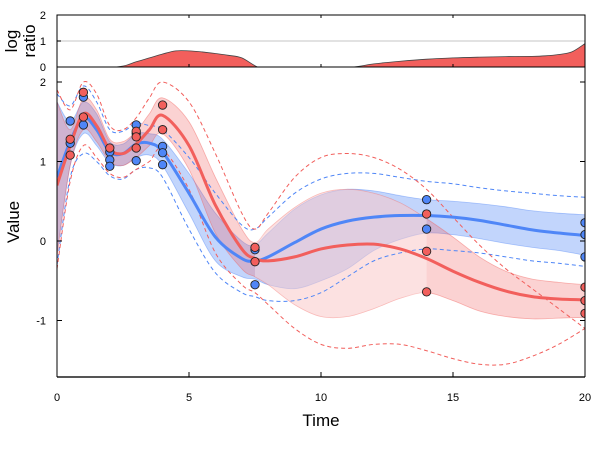 The height and width of the screenshot is (450, 600). I want to click on xtick-label: 15, so click(453, 398).